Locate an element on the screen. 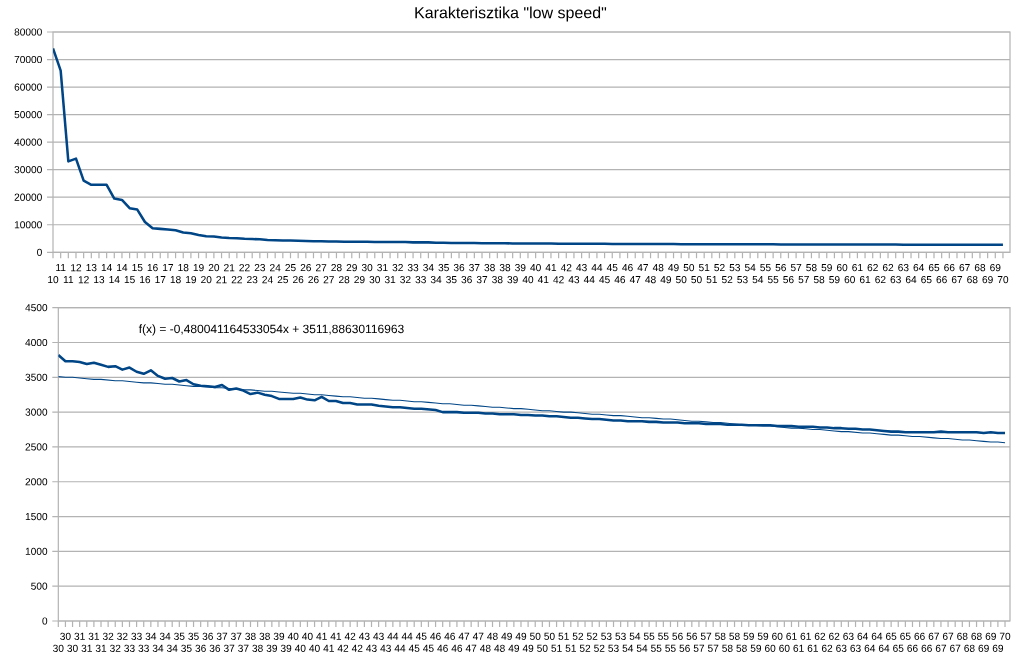 The image size is (1021, 656). x-tick-label: 62 is located at coordinates (834, 636).